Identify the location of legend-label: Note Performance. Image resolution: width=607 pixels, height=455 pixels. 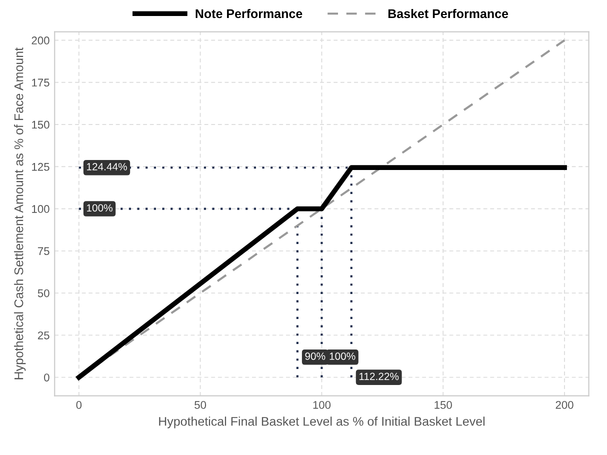
(249, 13).